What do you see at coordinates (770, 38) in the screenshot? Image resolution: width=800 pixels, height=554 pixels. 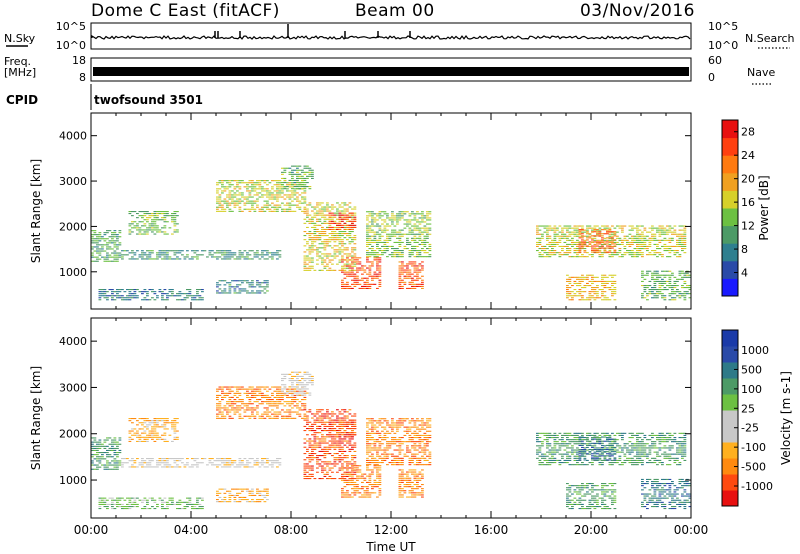 I see `nsearch-label: N.Search` at bounding box center [770, 38].